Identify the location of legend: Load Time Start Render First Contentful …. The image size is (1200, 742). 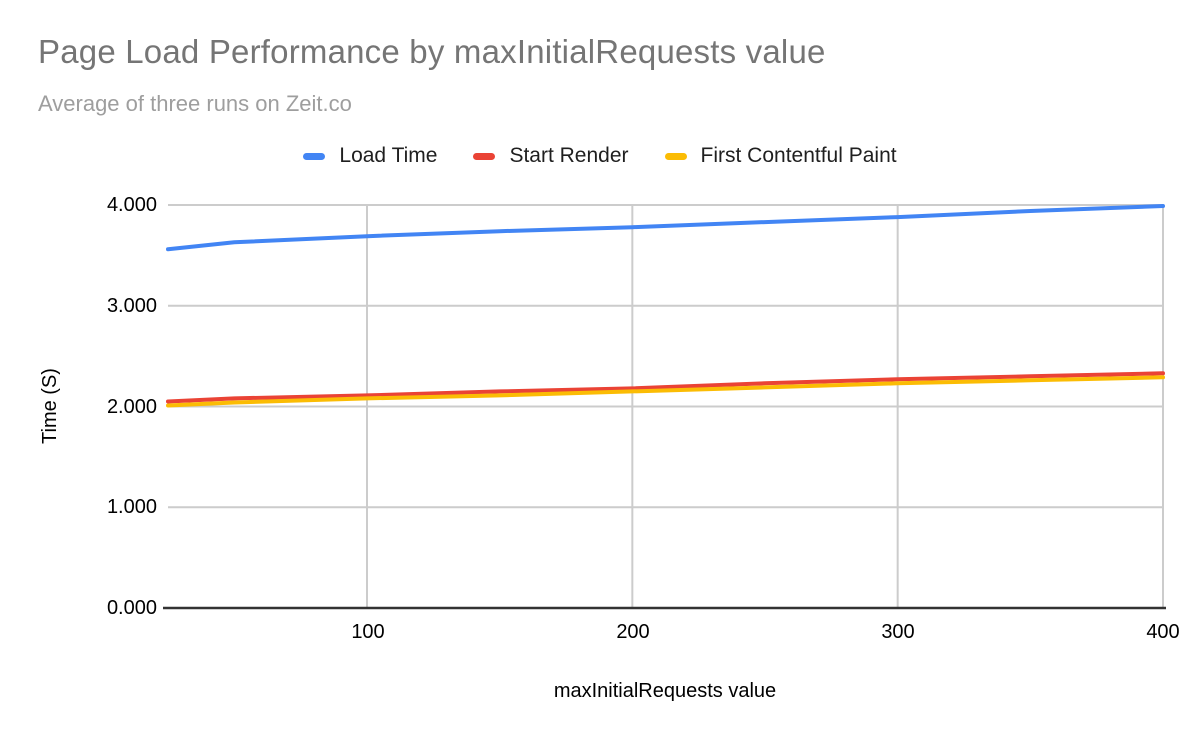
(600, 156).